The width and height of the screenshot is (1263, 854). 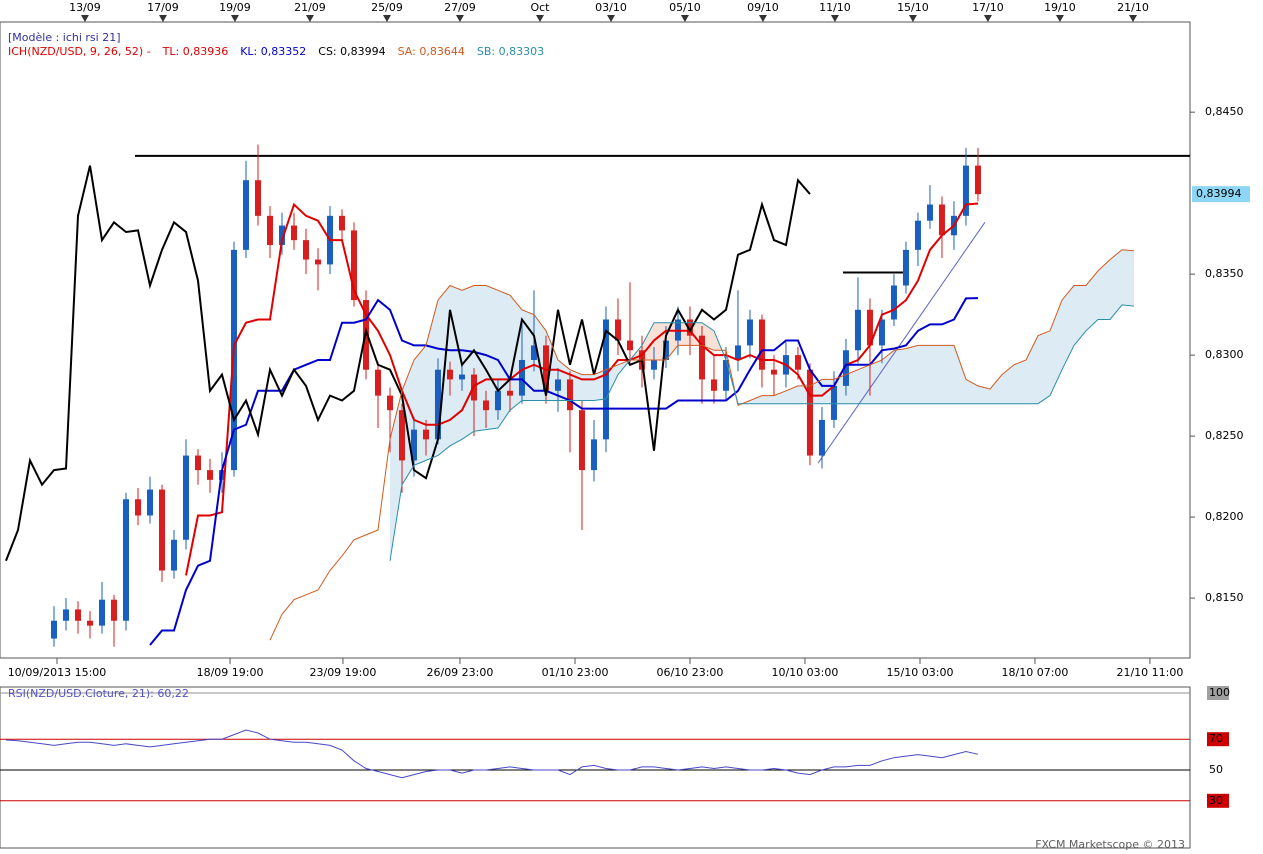 What do you see at coordinates (835, 7) in the screenshot?
I see `top-date-label: 11/10` at bounding box center [835, 7].